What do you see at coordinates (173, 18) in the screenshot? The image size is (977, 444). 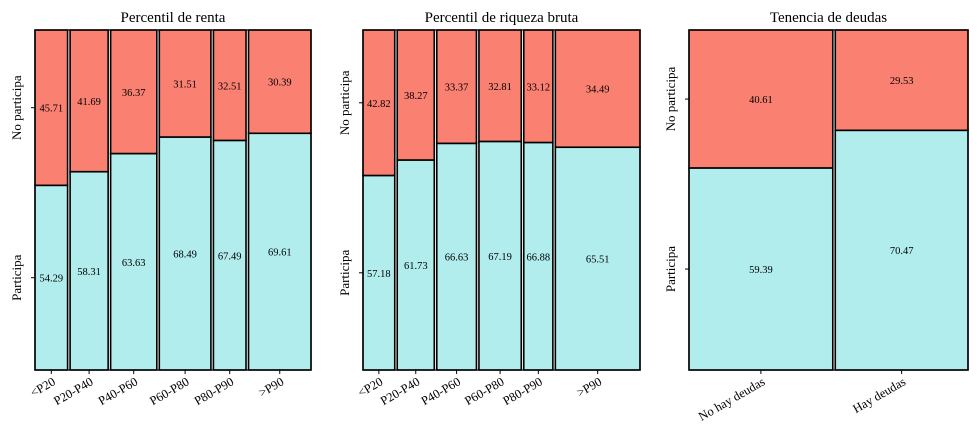 I see `panel-title: Percentil de renta` at bounding box center [173, 18].